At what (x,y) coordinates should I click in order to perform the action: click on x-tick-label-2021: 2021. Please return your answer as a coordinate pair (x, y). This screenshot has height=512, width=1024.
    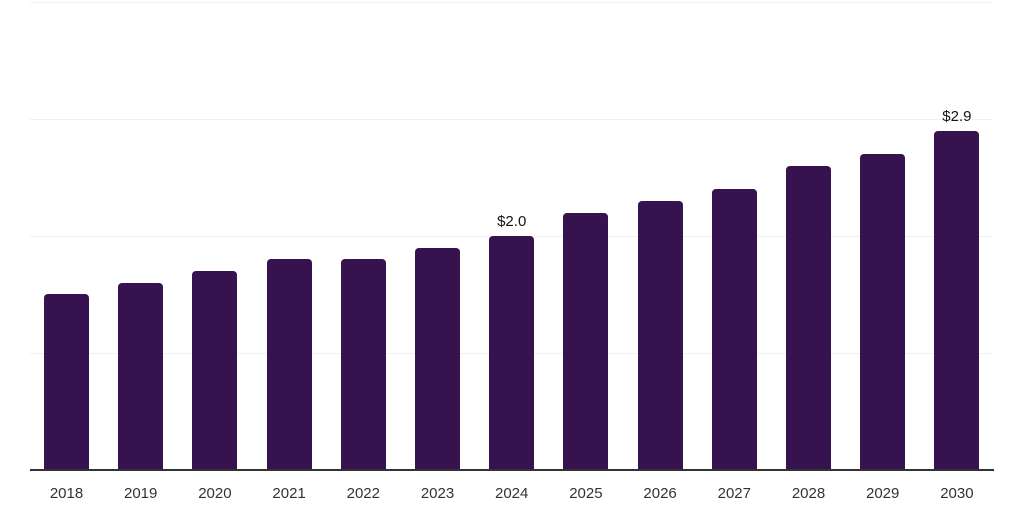
    Looking at the image, I should click on (289, 493).